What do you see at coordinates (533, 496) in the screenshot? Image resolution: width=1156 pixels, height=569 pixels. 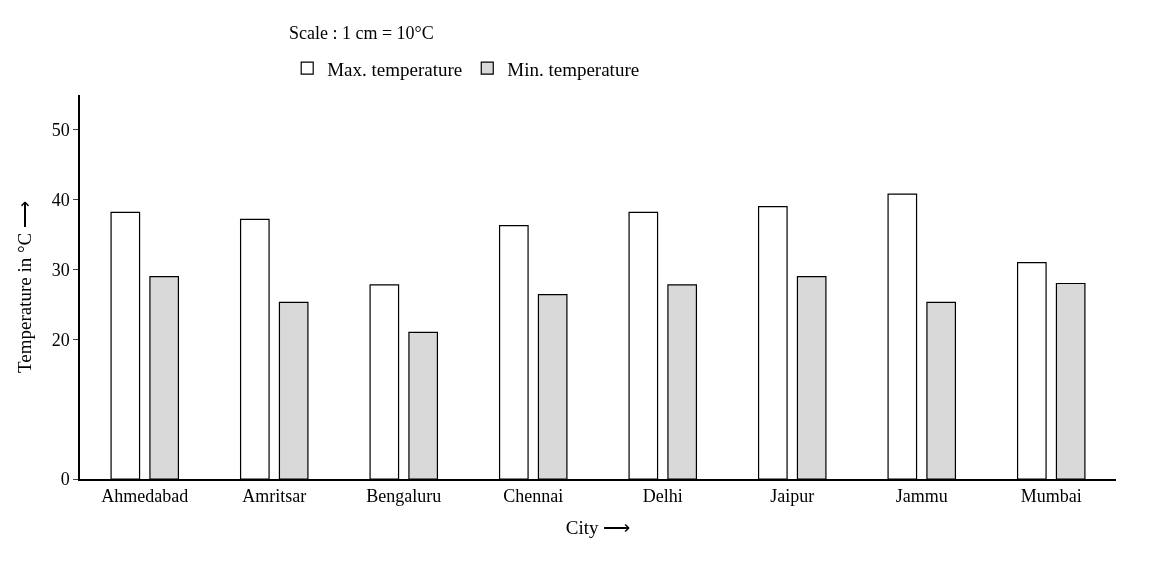 I see `x-tick-label: Chennai` at bounding box center [533, 496].